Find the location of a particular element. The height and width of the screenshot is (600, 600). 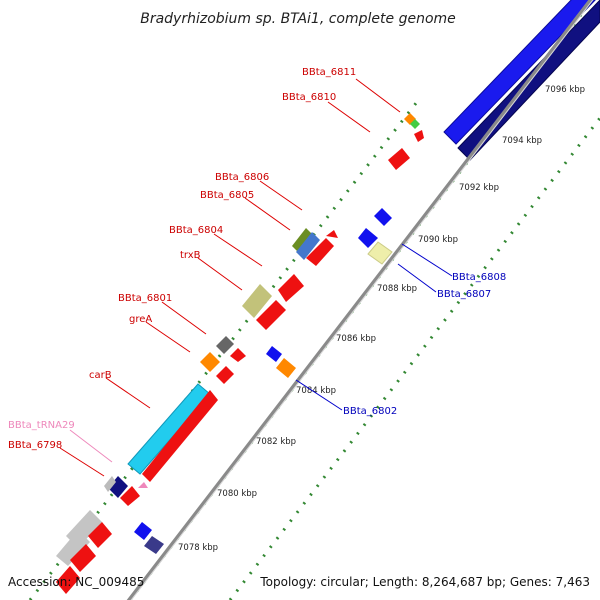

ruler-label-7096: 7096 kbp is located at coordinates (565, 90).